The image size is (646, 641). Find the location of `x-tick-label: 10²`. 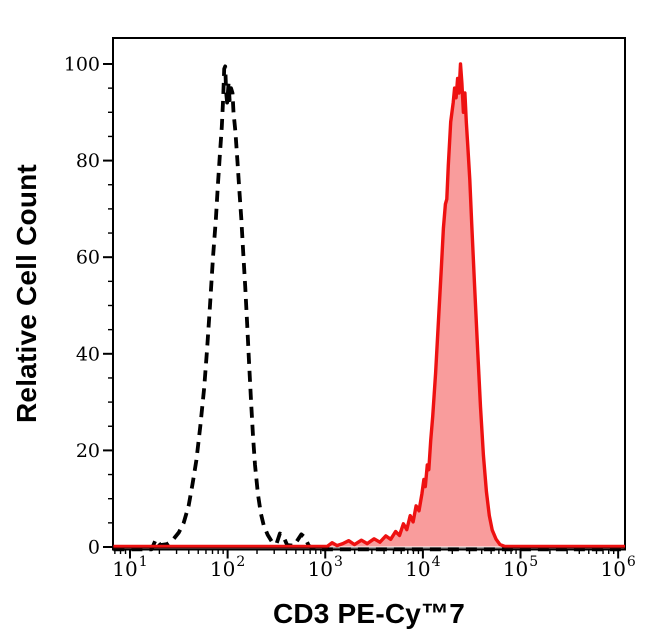

x-tick-label: 10² is located at coordinates (227, 567).